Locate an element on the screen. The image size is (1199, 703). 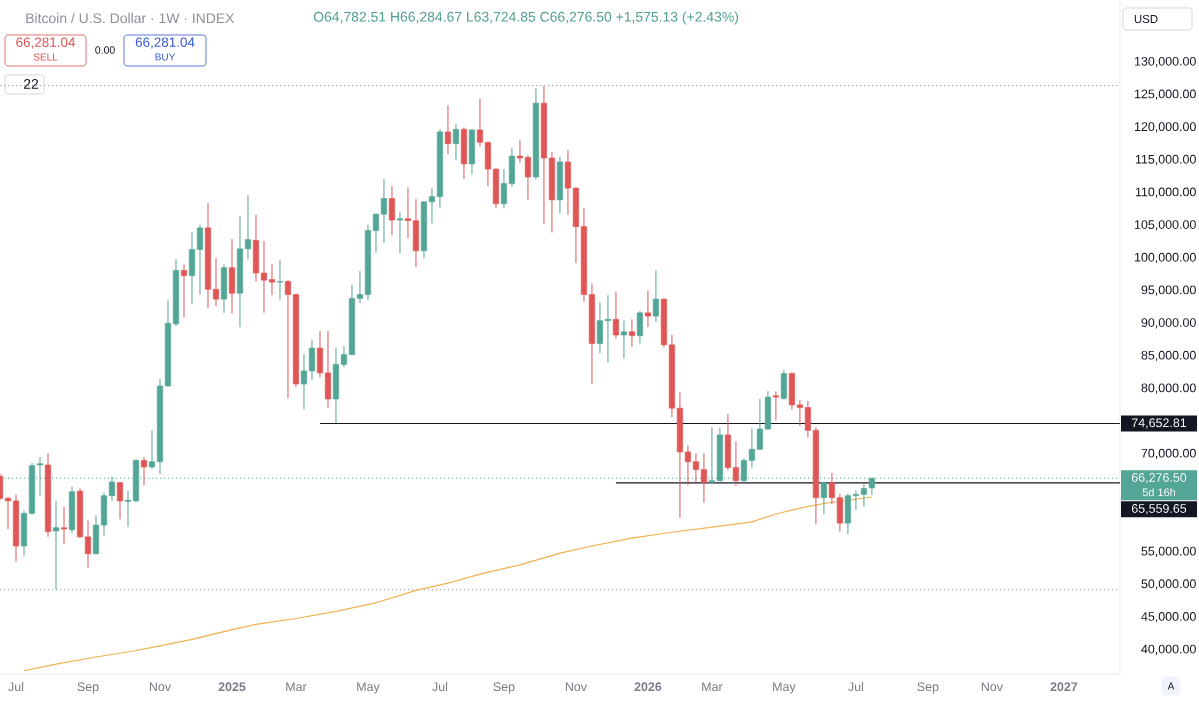
x-tick-label: 2026 is located at coordinates (648, 687).